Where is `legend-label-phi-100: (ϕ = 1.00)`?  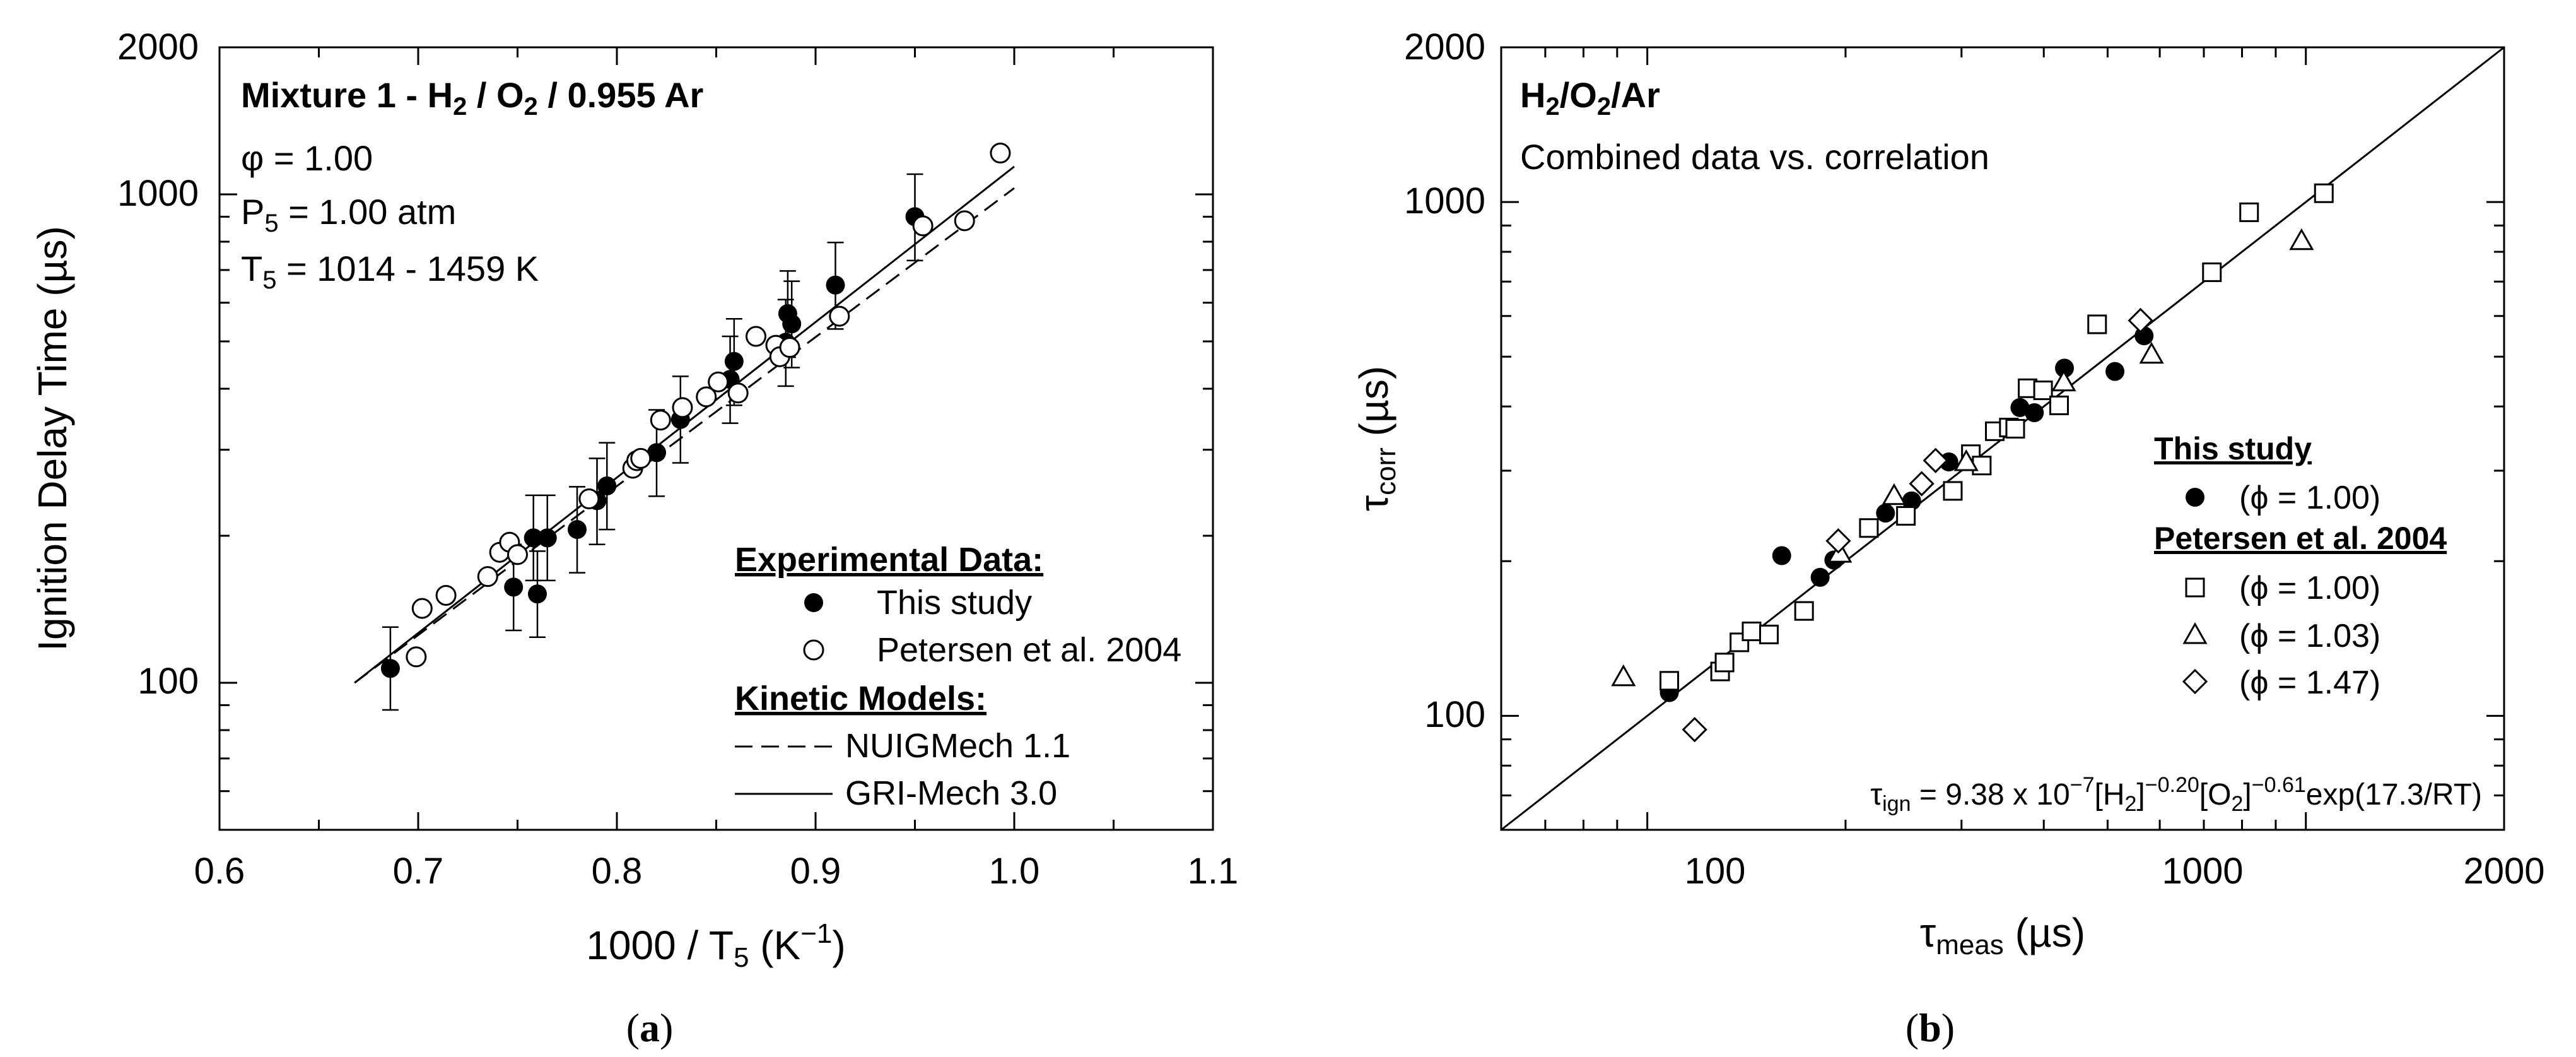
legend-label-phi-100: (ϕ = 1.00) is located at coordinates (2309, 498).